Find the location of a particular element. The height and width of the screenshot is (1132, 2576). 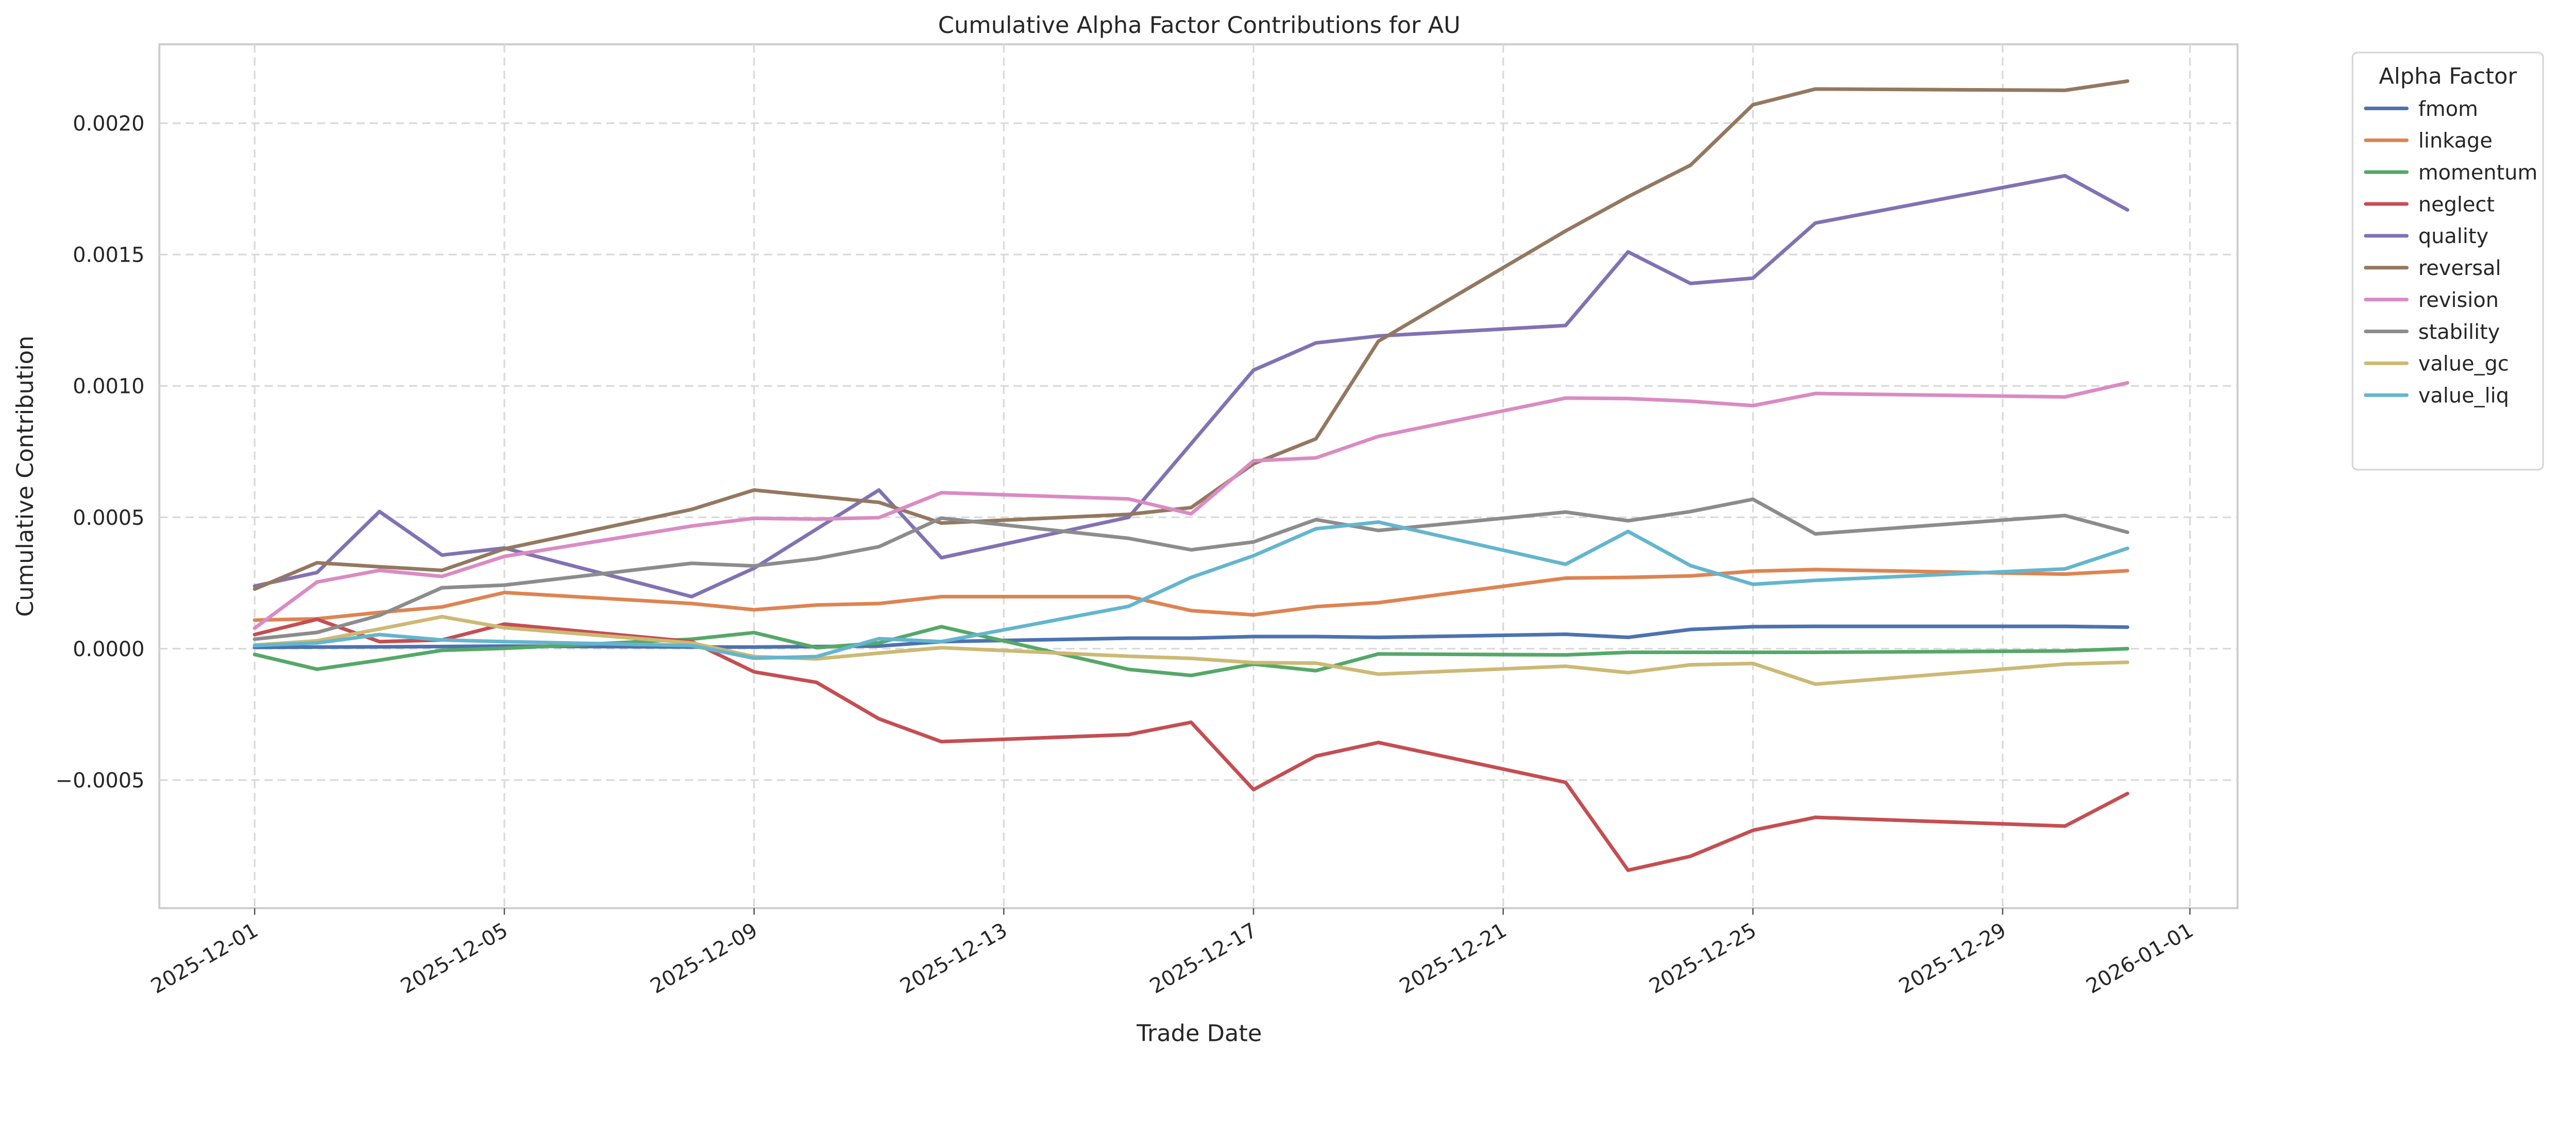

x-tick-label: 2025-12-01 is located at coordinates (204, 959).